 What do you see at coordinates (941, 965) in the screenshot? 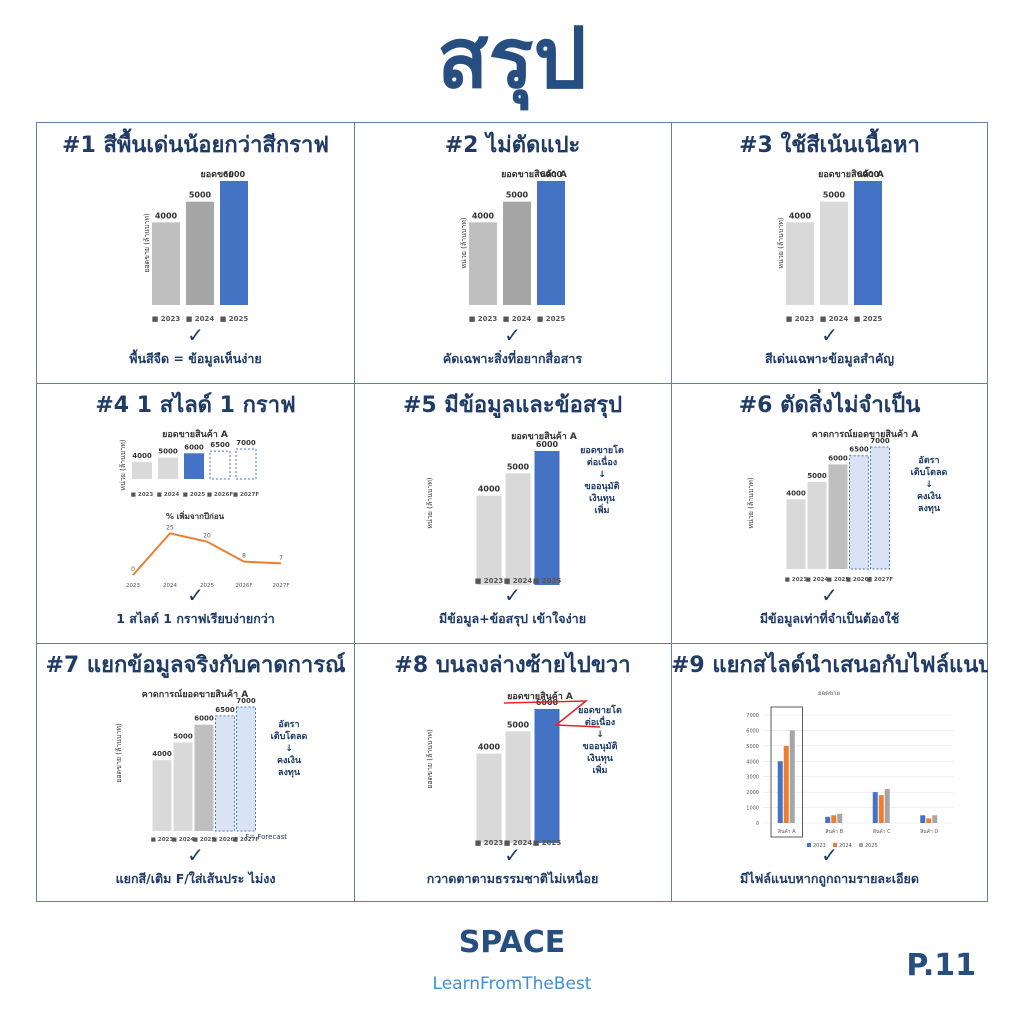
I see `page-number: P.11` at bounding box center [941, 965].